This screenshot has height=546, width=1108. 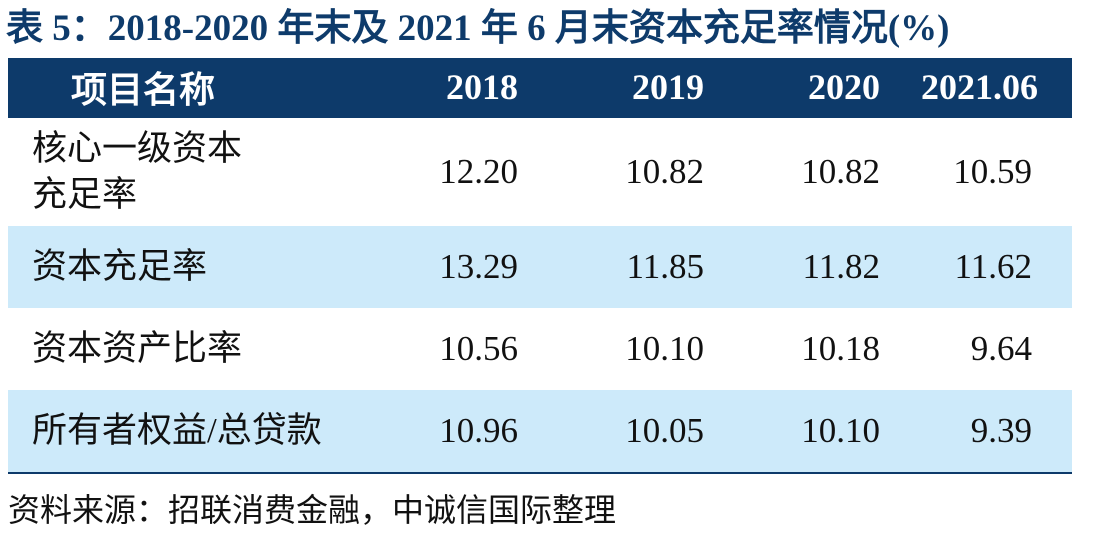 I want to click on row-label: 资本资产比率, so click(x=137, y=348).